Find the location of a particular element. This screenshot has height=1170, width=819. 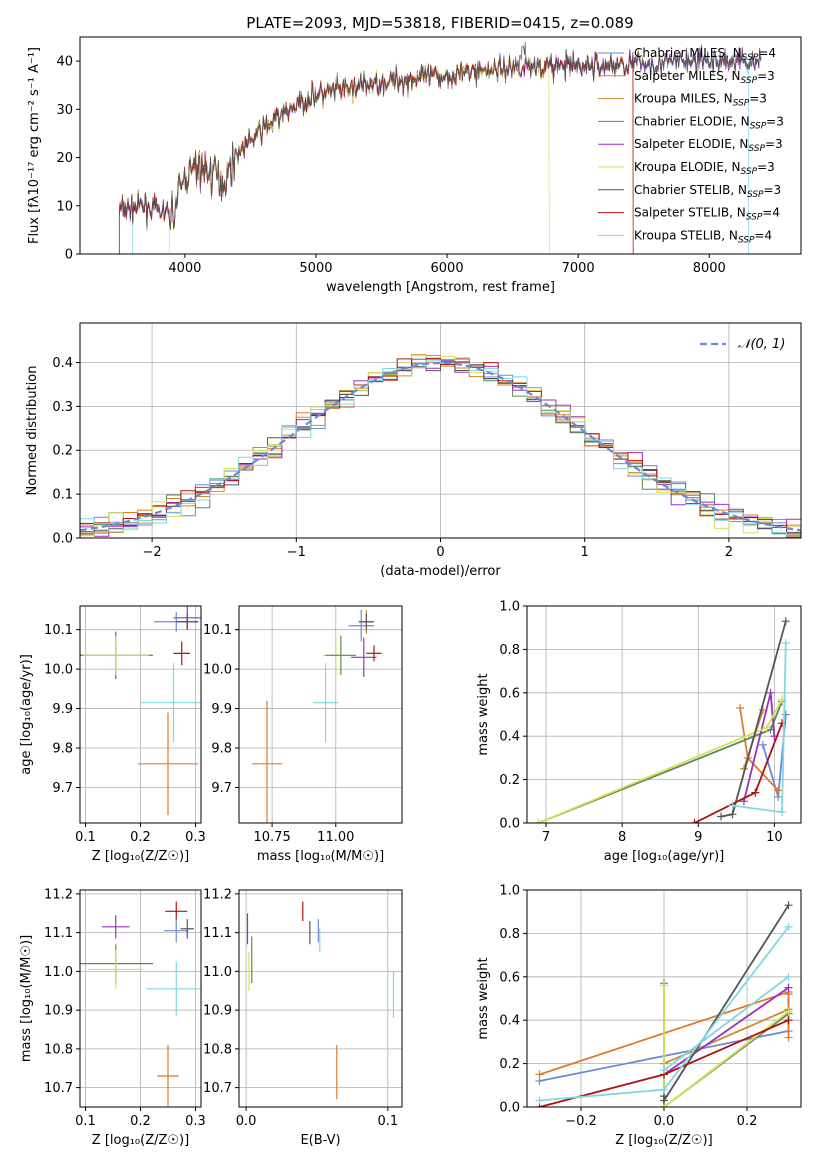

x-tick-label: 8000 is located at coordinates (709, 268).